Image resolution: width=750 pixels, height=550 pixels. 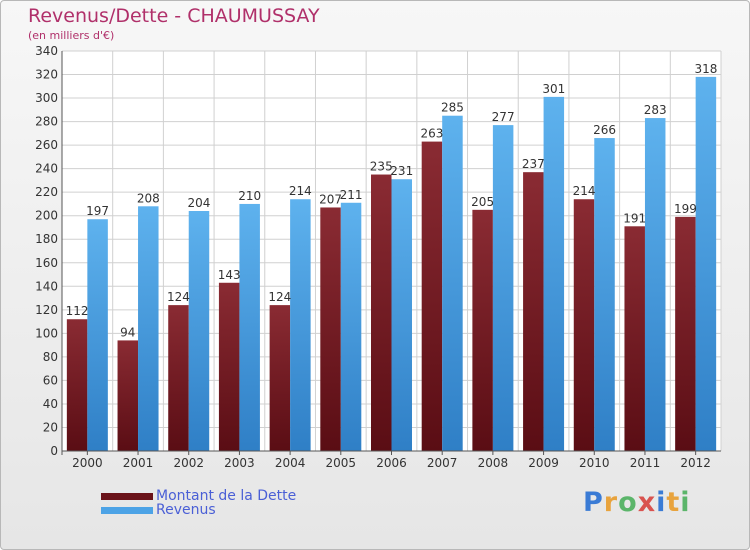 I want to click on y-tick-label: 40, so click(x=50, y=404).